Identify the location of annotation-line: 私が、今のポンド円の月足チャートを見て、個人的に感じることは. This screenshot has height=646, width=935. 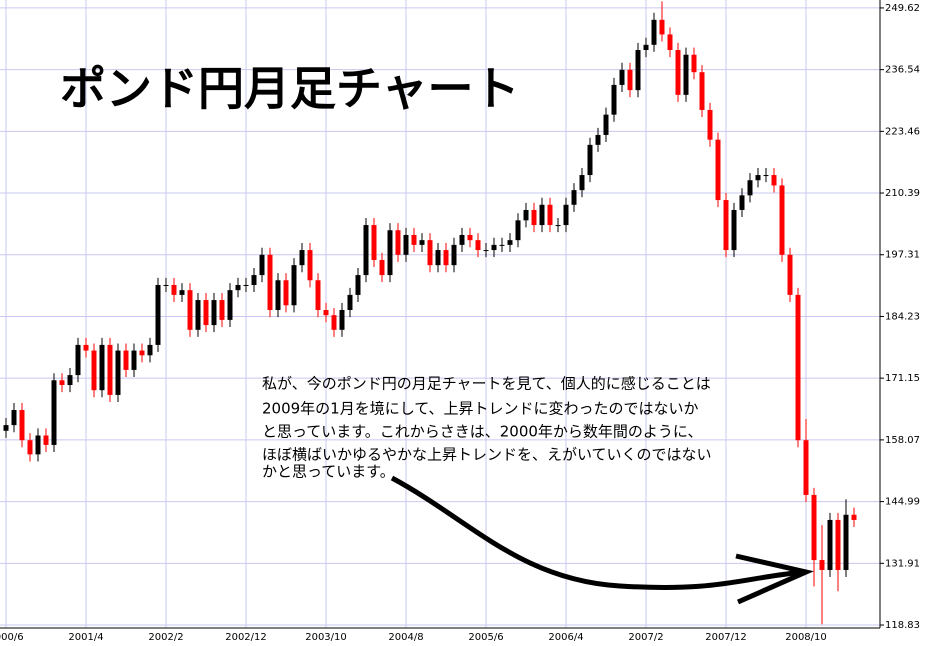
(486, 384).